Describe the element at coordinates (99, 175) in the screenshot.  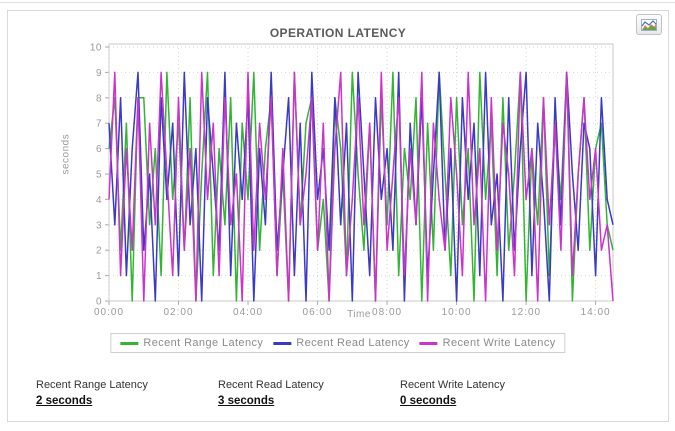
I see `y-tick-label: 5` at that location.